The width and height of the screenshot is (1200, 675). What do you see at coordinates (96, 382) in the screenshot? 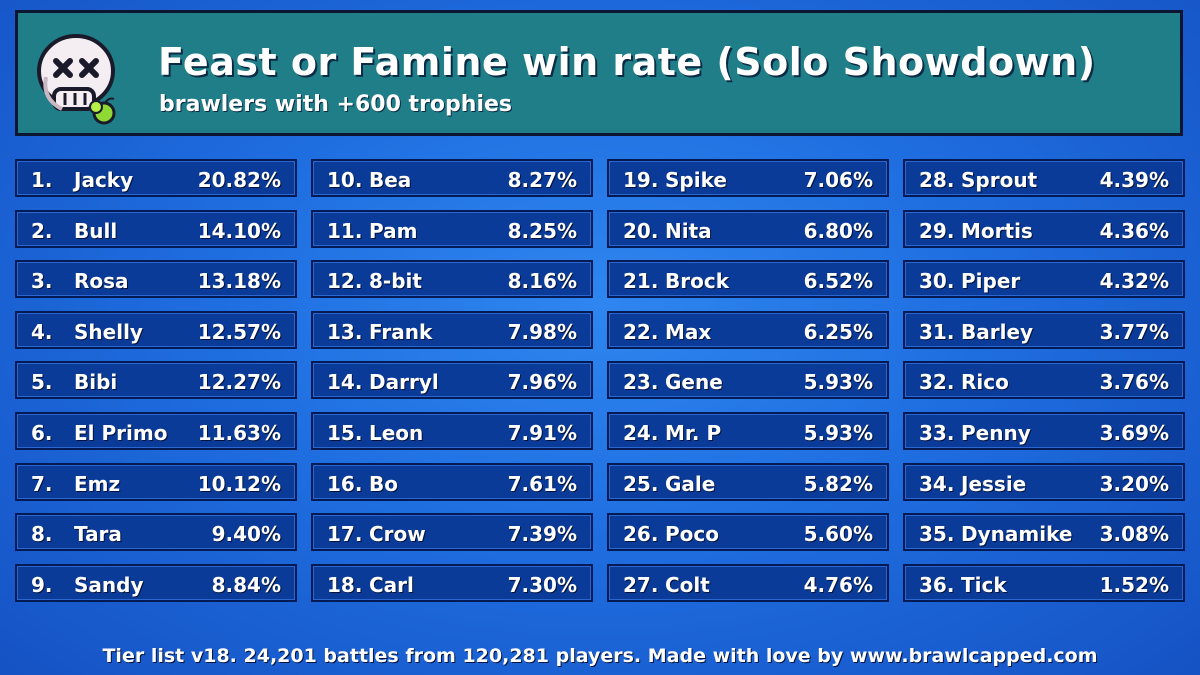
I see `brawler-name: Bibi` at bounding box center [96, 382].